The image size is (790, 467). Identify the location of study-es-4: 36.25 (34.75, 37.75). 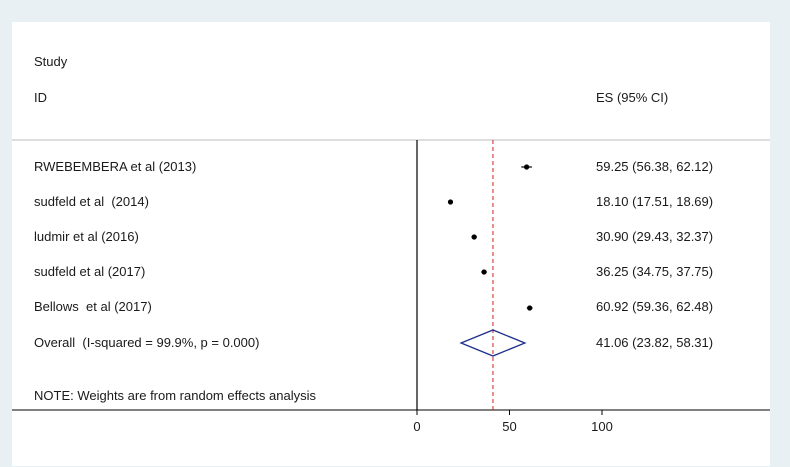
(655, 271).